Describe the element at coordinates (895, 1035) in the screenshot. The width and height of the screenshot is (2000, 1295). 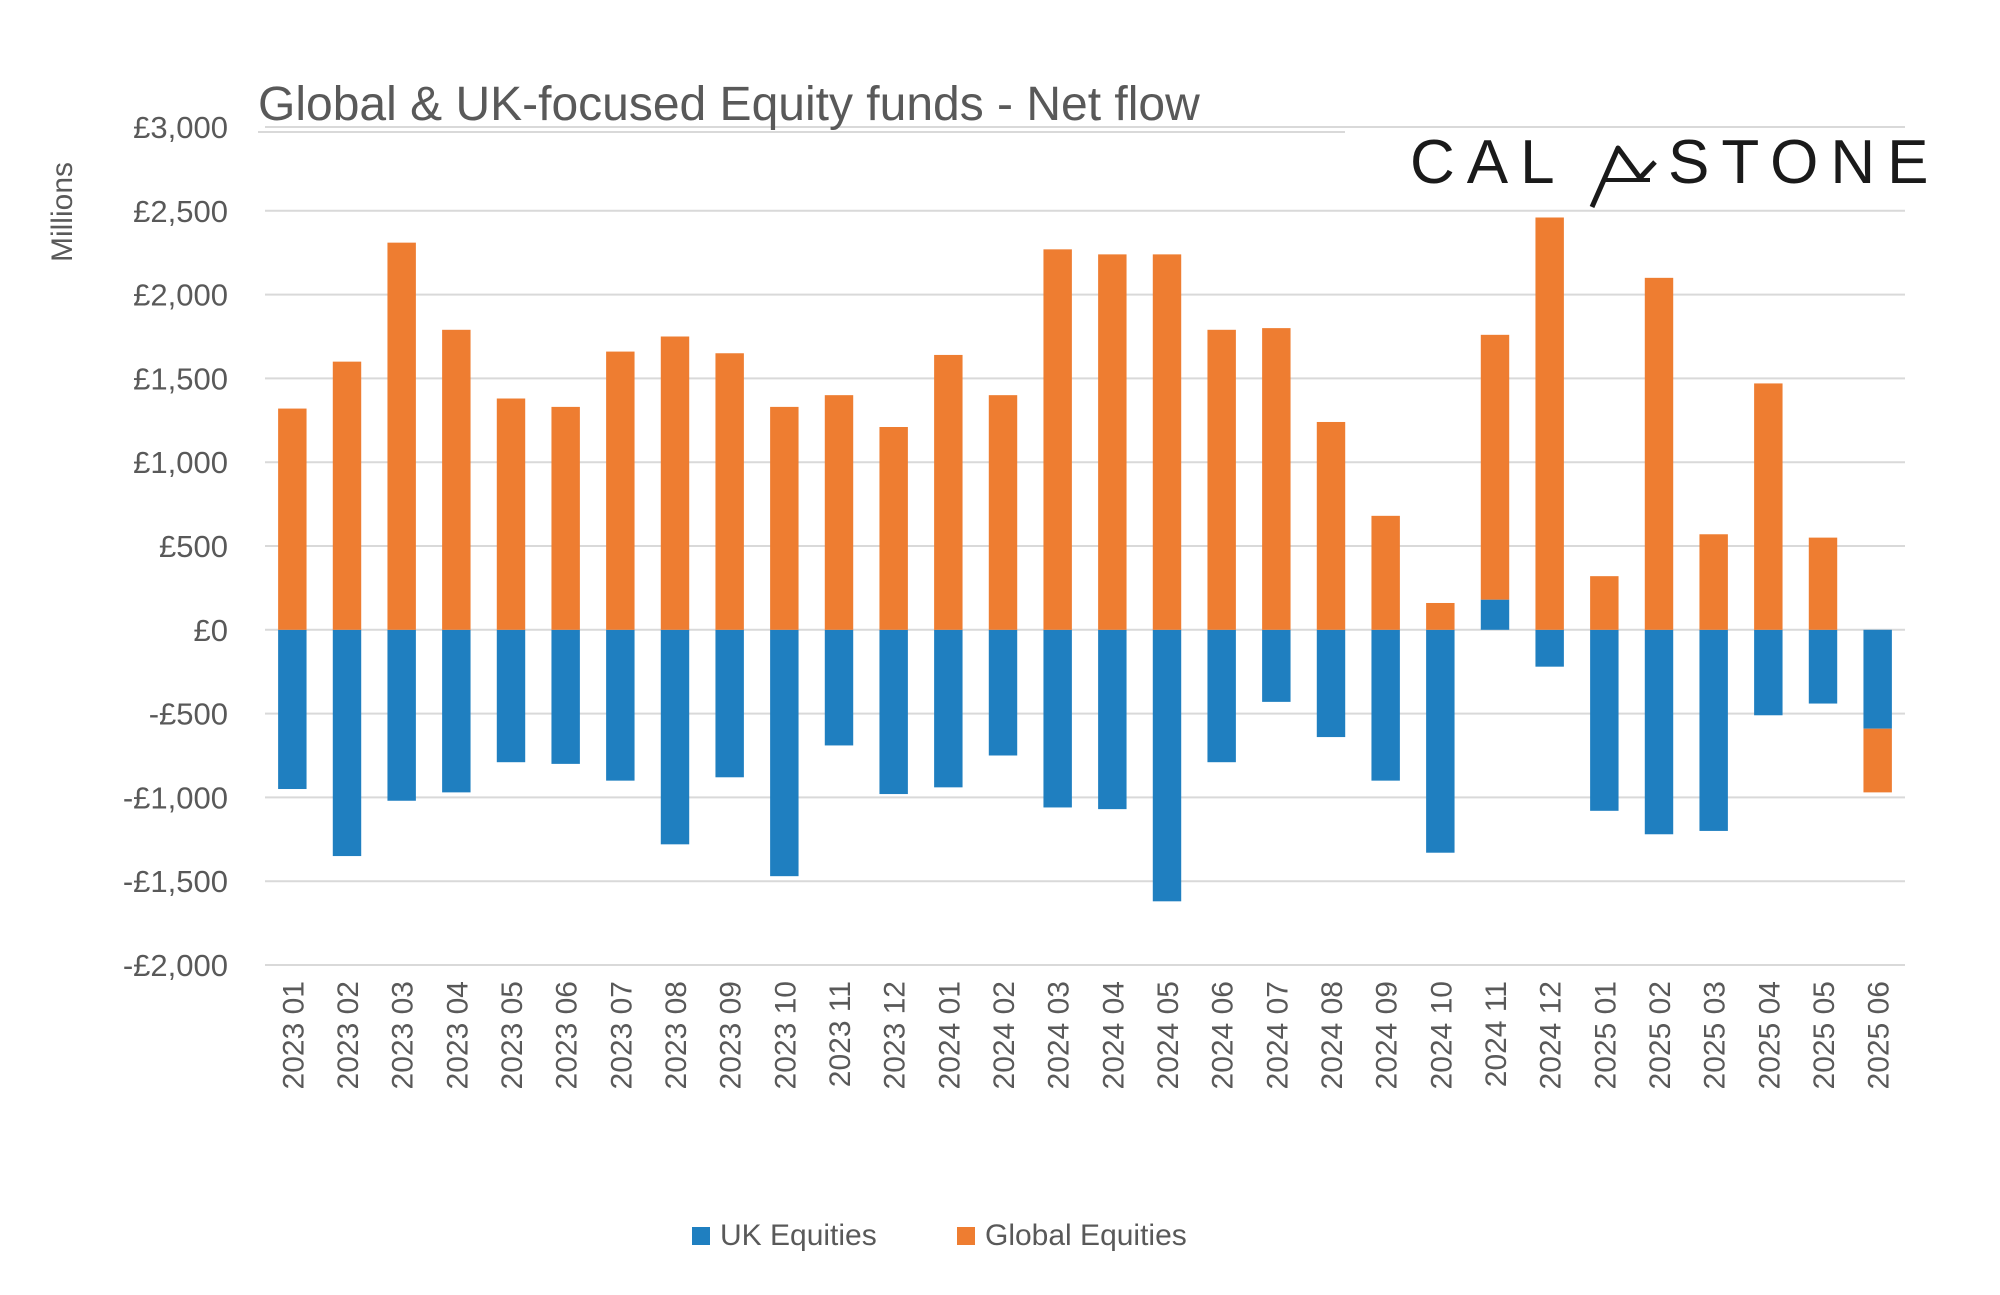
I see `x-tick-label: 2023 12` at that location.